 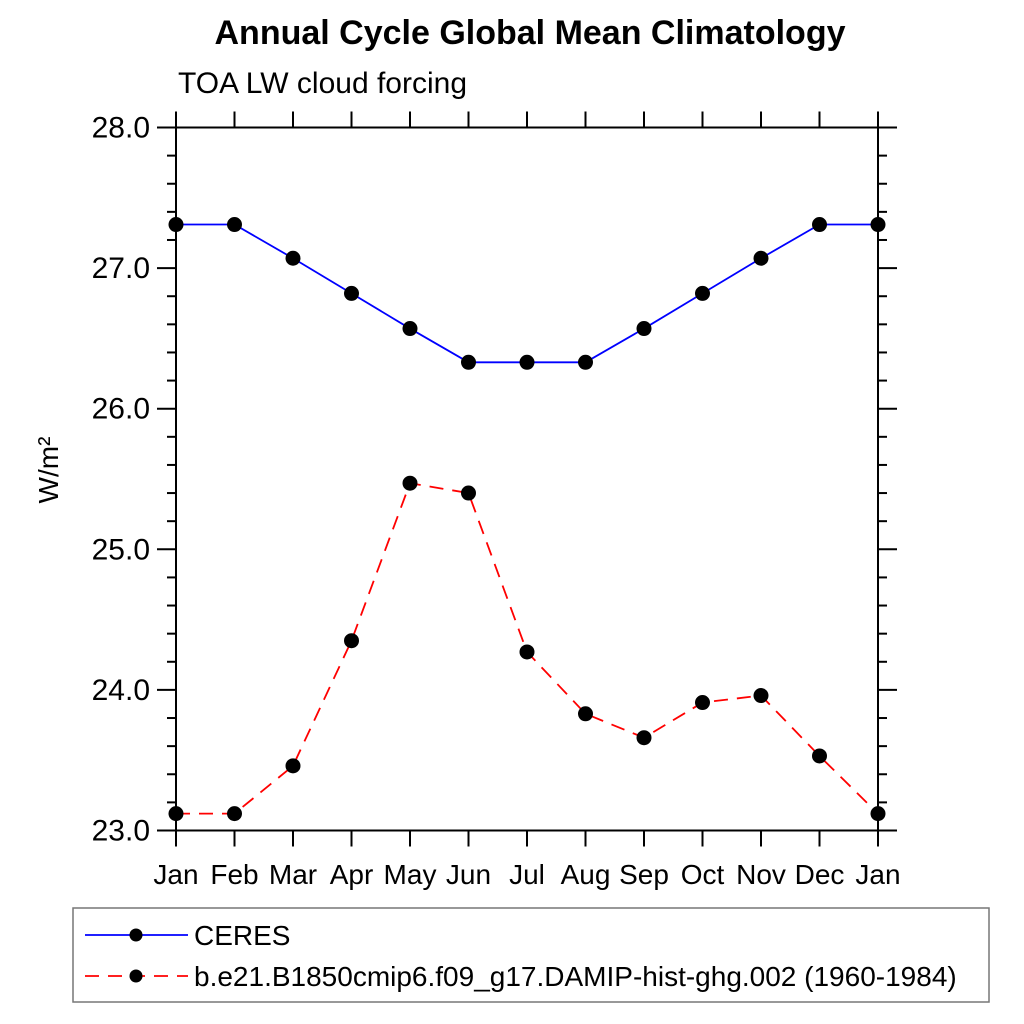 I want to click on x-tick-label: Jul, so click(x=527, y=874).